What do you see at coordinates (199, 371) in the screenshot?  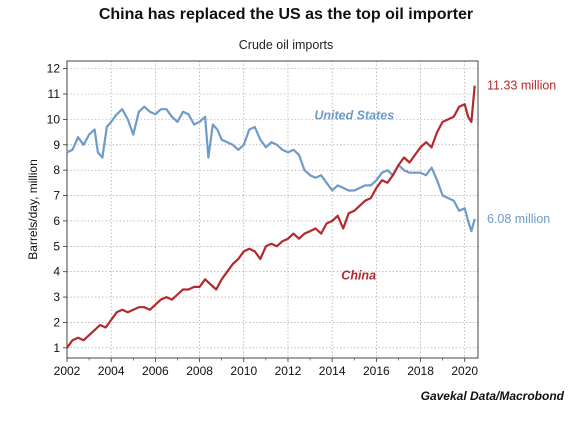 I see `x-tick-label: 2008` at bounding box center [199, 371].